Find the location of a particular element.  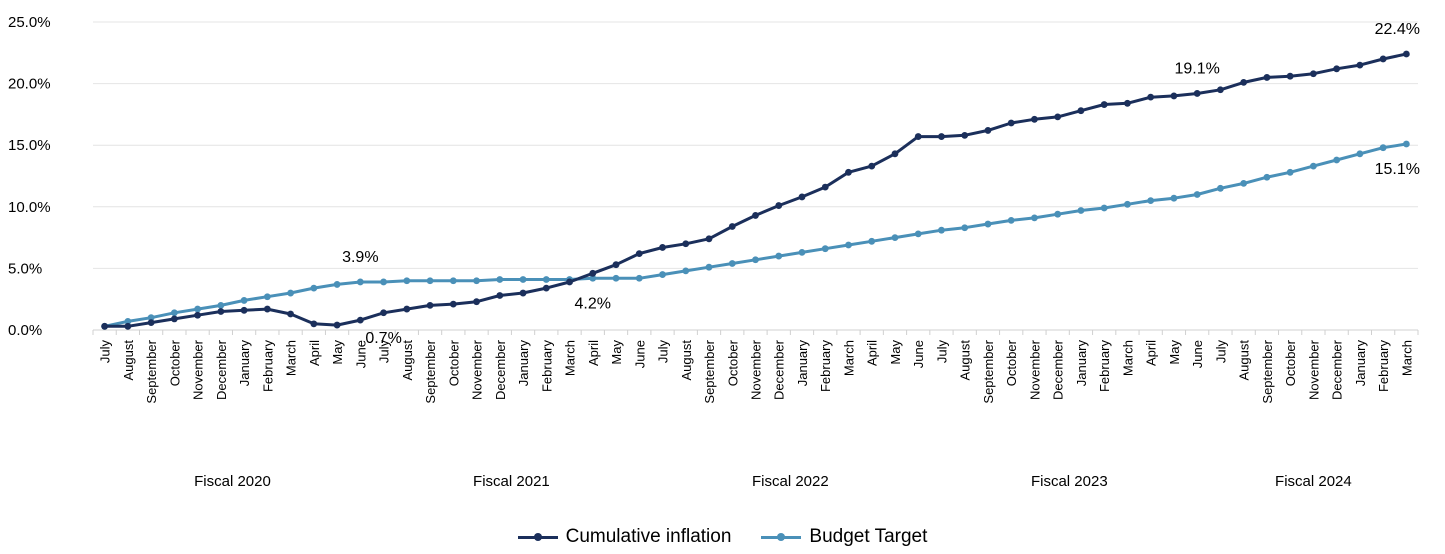

legend: Cumulative inflation Budget Target is located at coordinates (722, 537).